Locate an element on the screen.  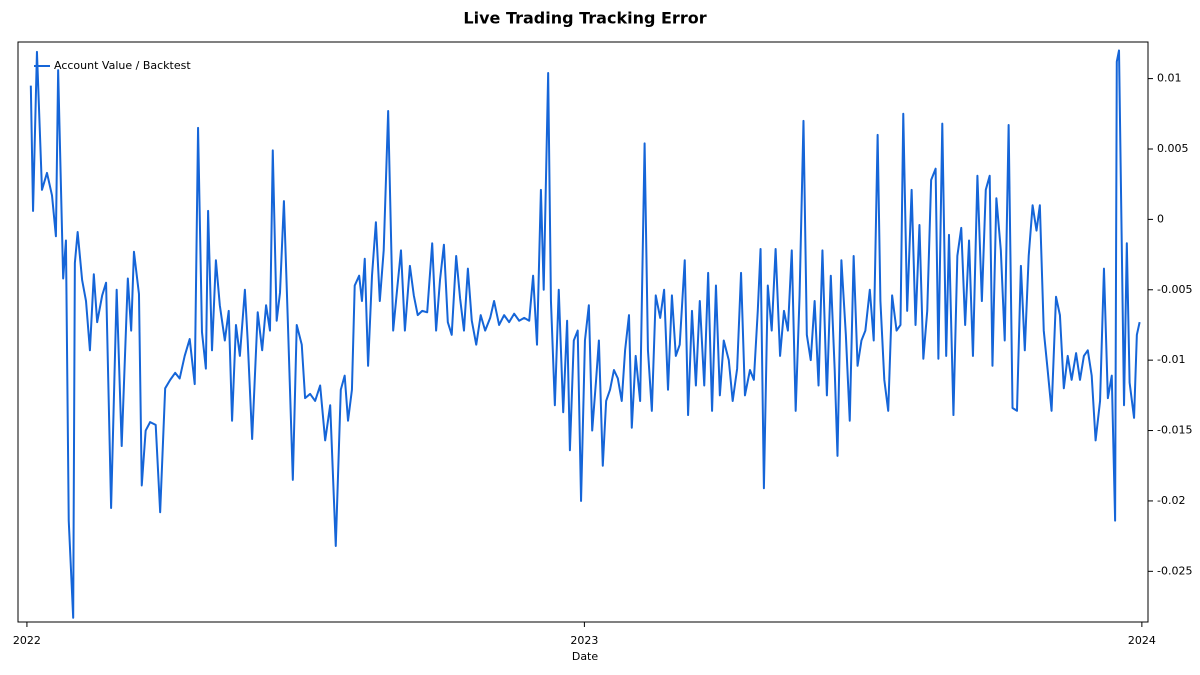
y-tick-label: -0.01 is located at coordinates (1171, 359).